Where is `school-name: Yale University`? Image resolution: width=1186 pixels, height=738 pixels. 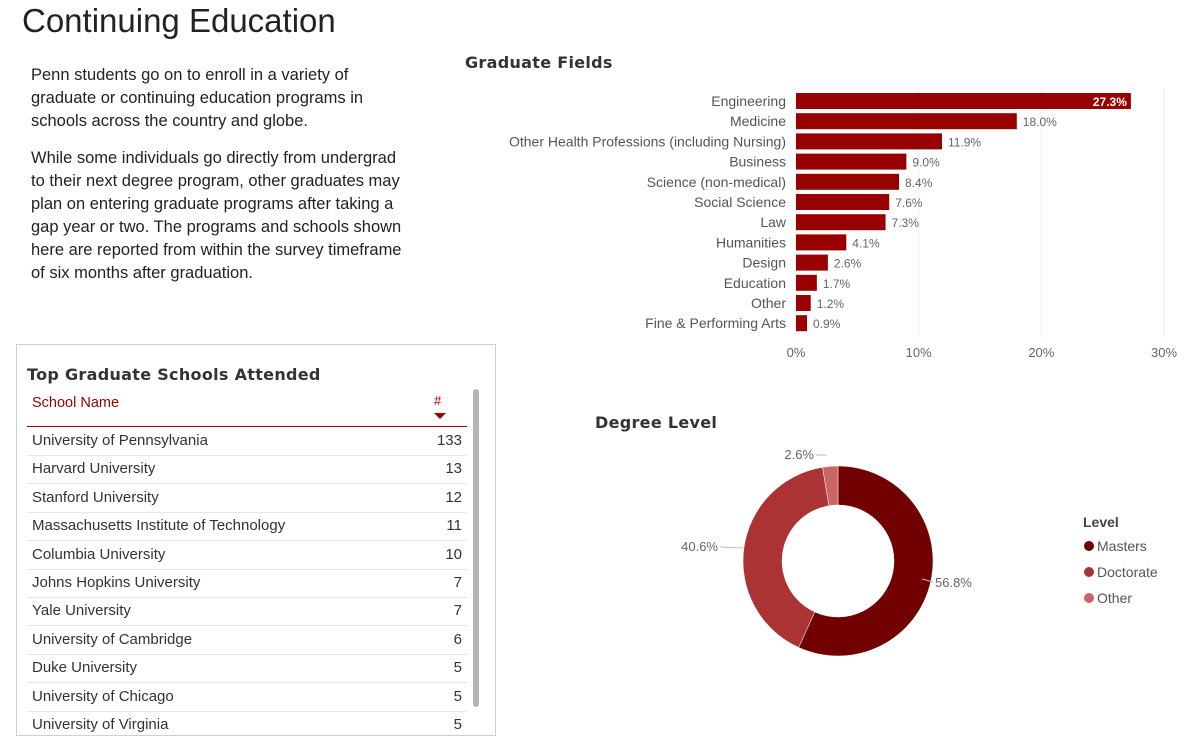 school-name: Yale University is located at coordinates (81, 611).